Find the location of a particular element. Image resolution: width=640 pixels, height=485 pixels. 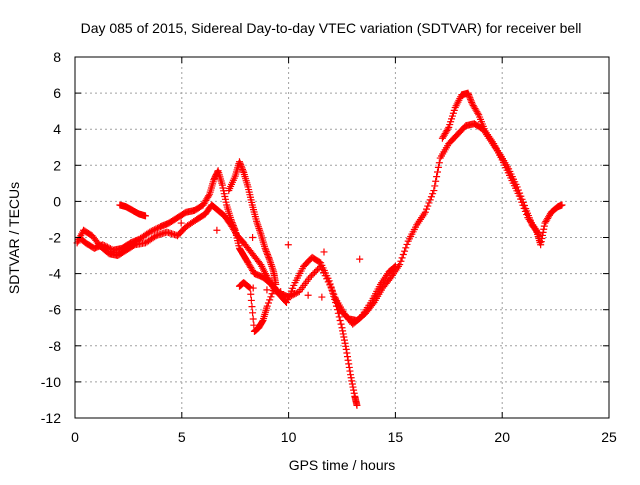

x-tick-label: 25 is located at coordinates (609, 437).